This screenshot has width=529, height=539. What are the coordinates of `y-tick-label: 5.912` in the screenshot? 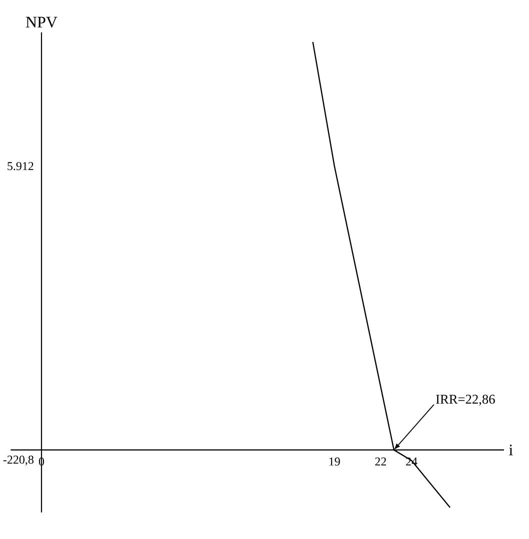 It's located at (21, 166).